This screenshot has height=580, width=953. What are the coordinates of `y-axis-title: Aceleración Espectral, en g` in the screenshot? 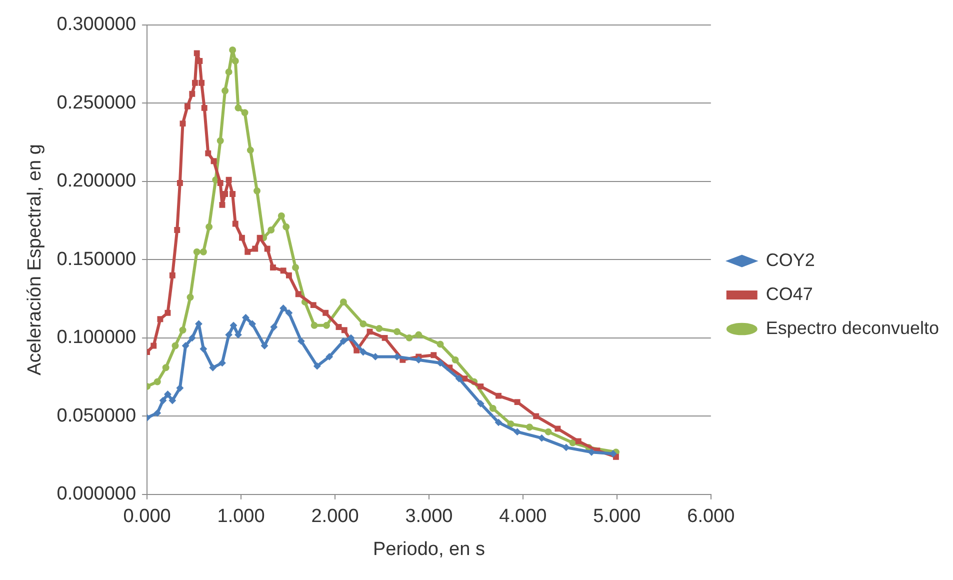 It's located at (35, 260).